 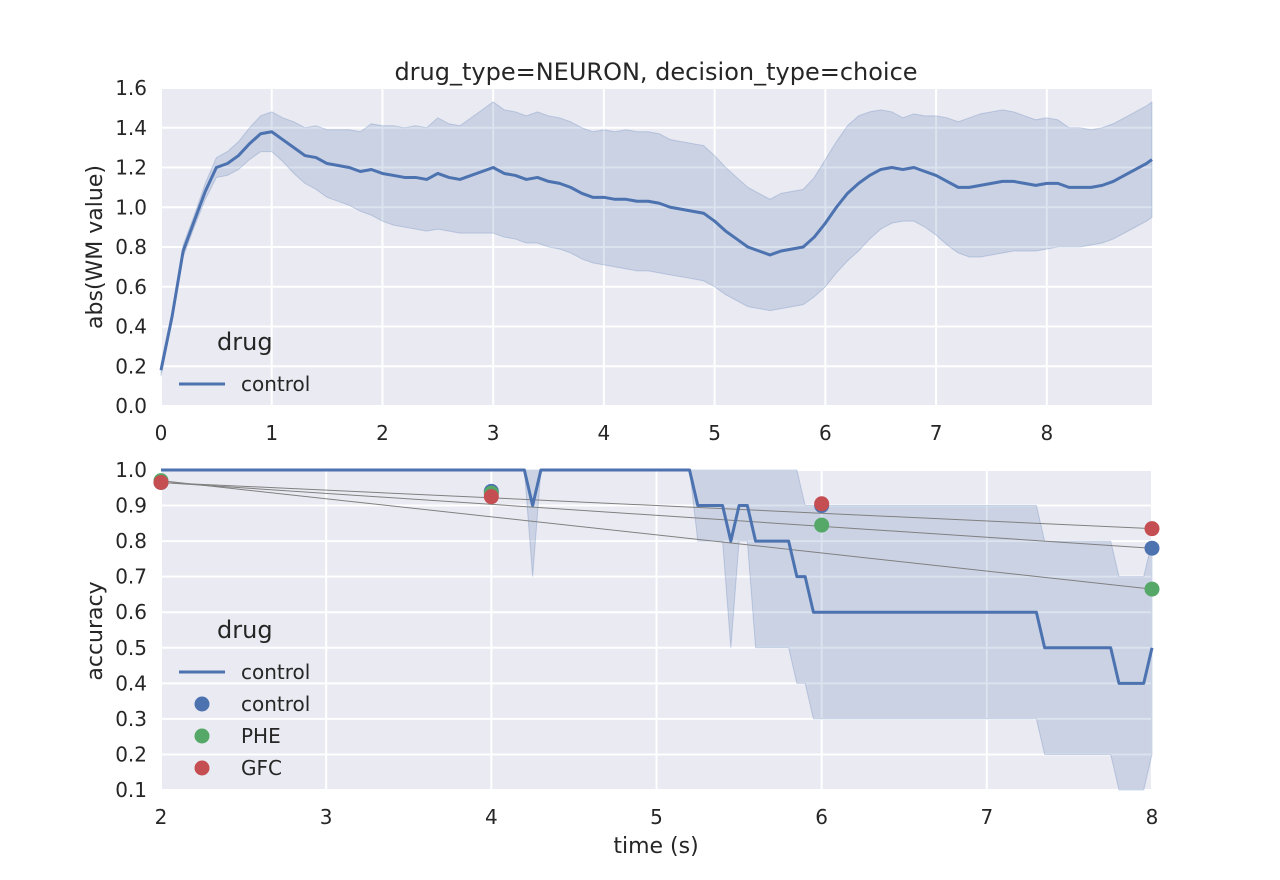 What do you see at coordinates (131, 88) in the screenshot?
I see `y-tick-label: 1.6` at bounding box center [131, 88].